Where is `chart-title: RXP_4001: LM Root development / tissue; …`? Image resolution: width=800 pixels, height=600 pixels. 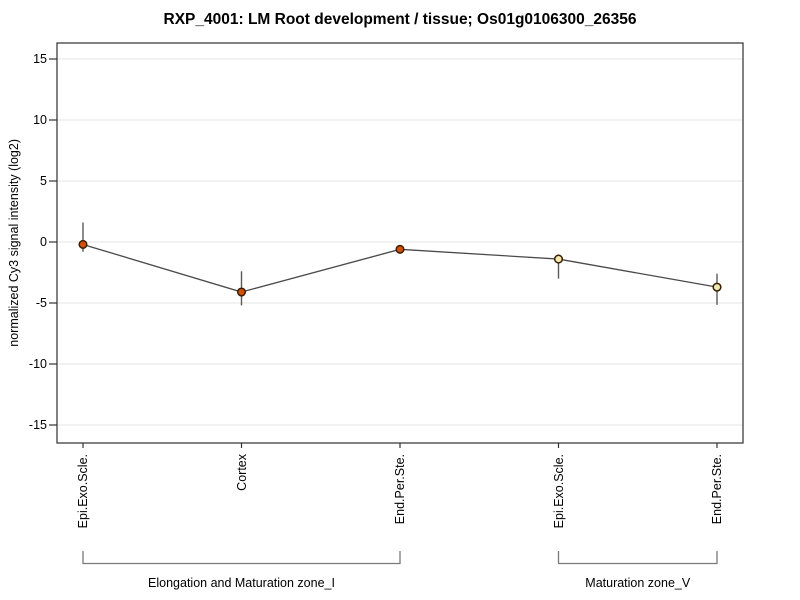
chart-title: RXP_4001: LM Root development / tissue; … is located at coordinates (400, 19).